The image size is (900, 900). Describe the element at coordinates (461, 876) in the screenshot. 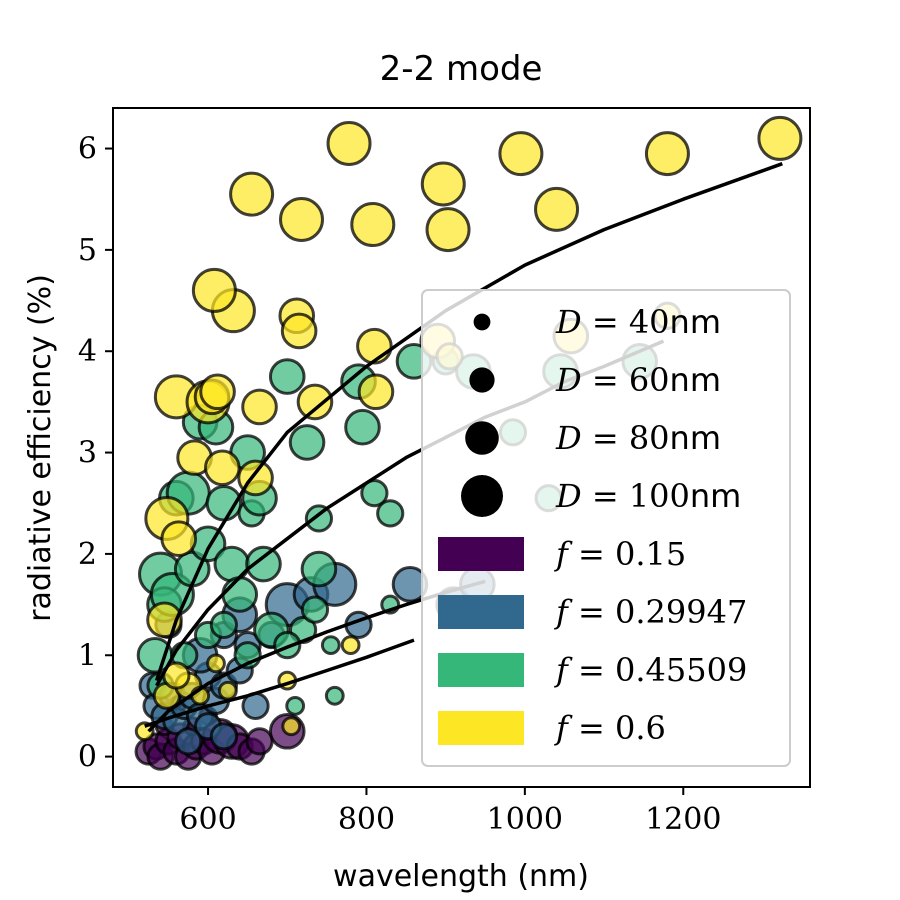

I see `x-axis-label: wavelength (nm)` at that location.